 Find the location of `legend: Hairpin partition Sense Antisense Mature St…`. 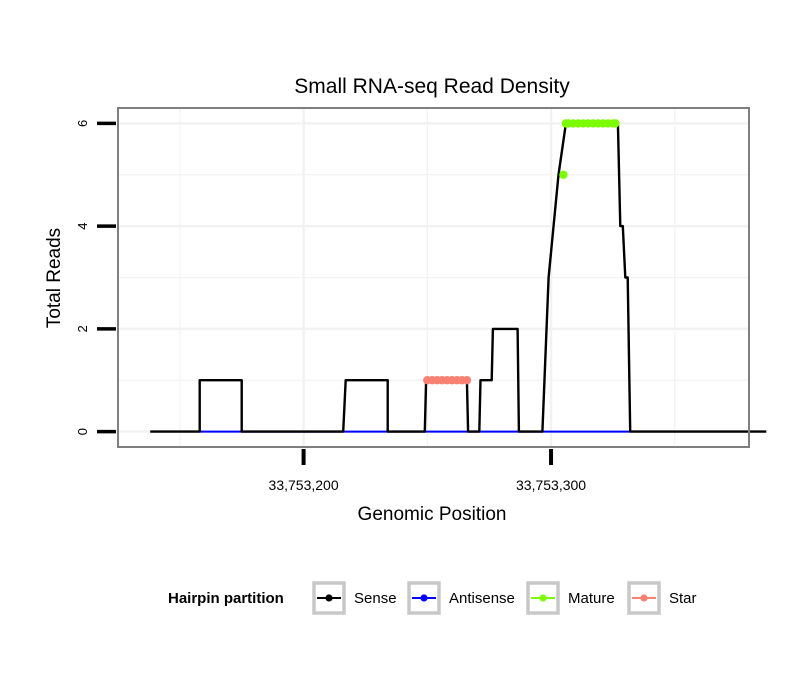

legend: Hairpin partition Sense Antisense Mature St… is located at coordinates (432, 598).